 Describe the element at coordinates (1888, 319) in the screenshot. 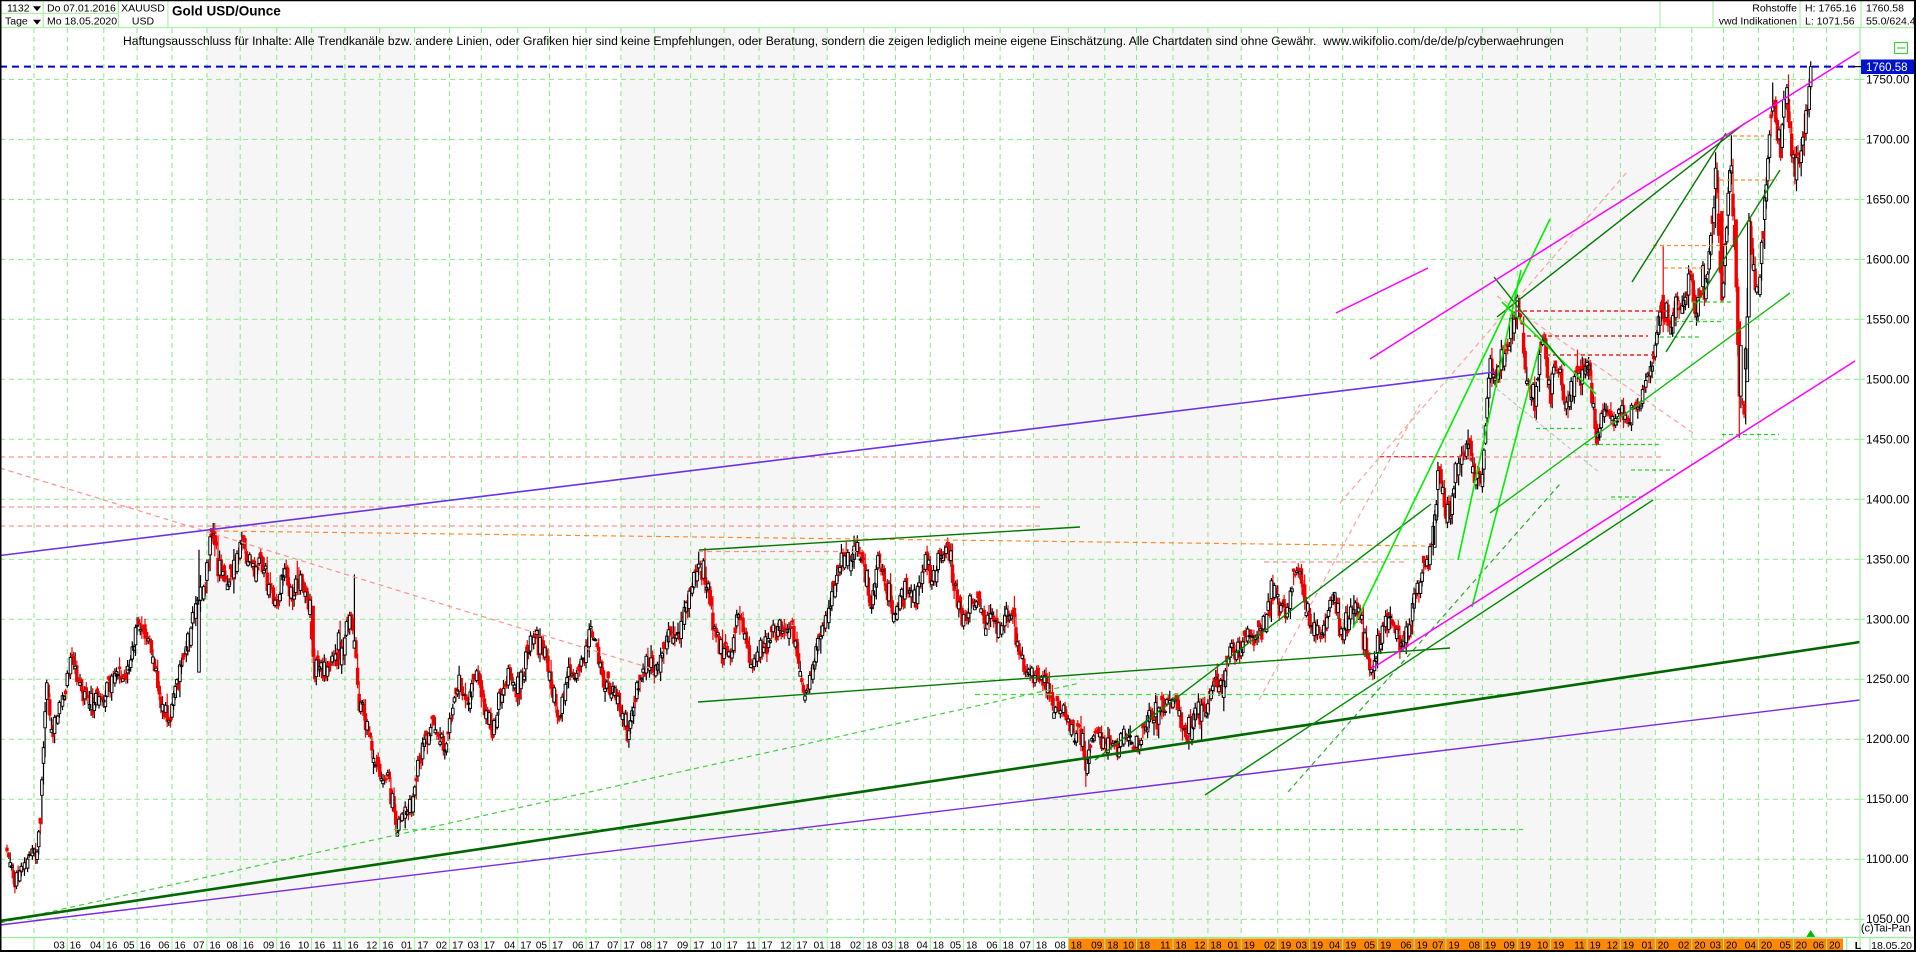

I see `svg-text: 1550.00` at that location.